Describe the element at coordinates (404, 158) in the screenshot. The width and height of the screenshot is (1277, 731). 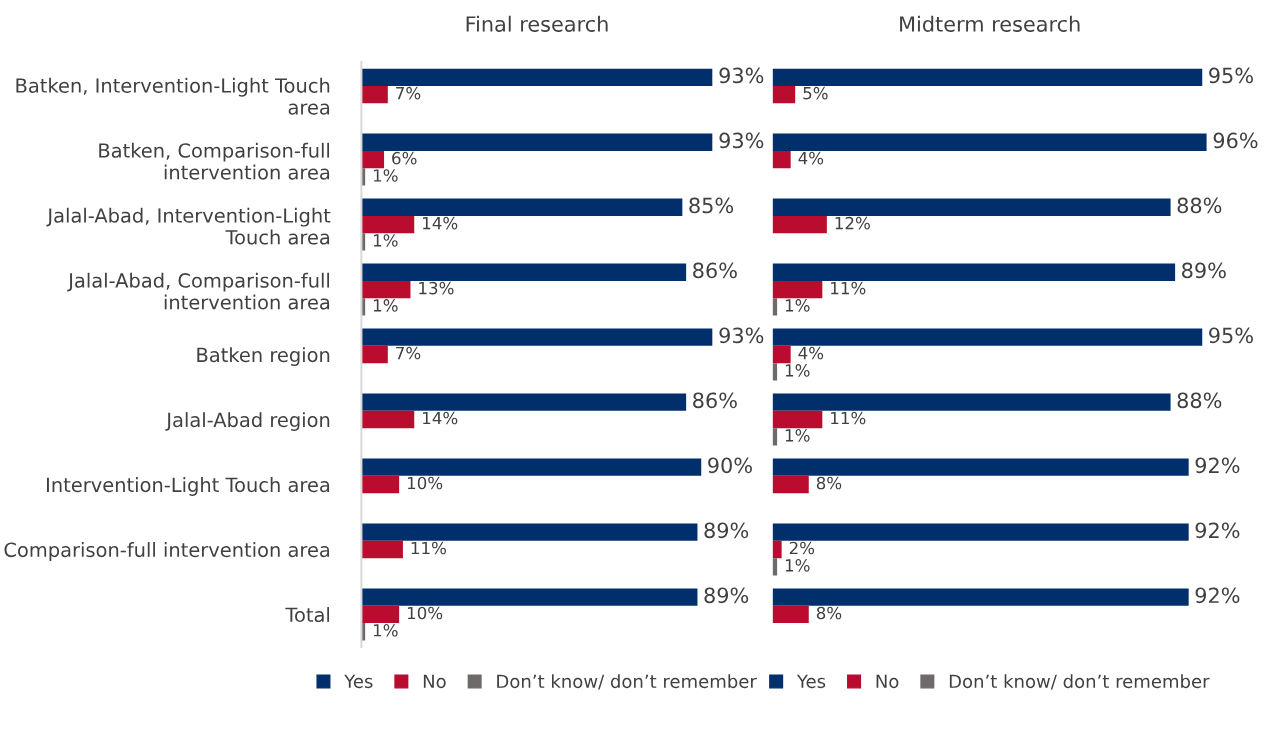
I see `data-label: 6%` at that location.